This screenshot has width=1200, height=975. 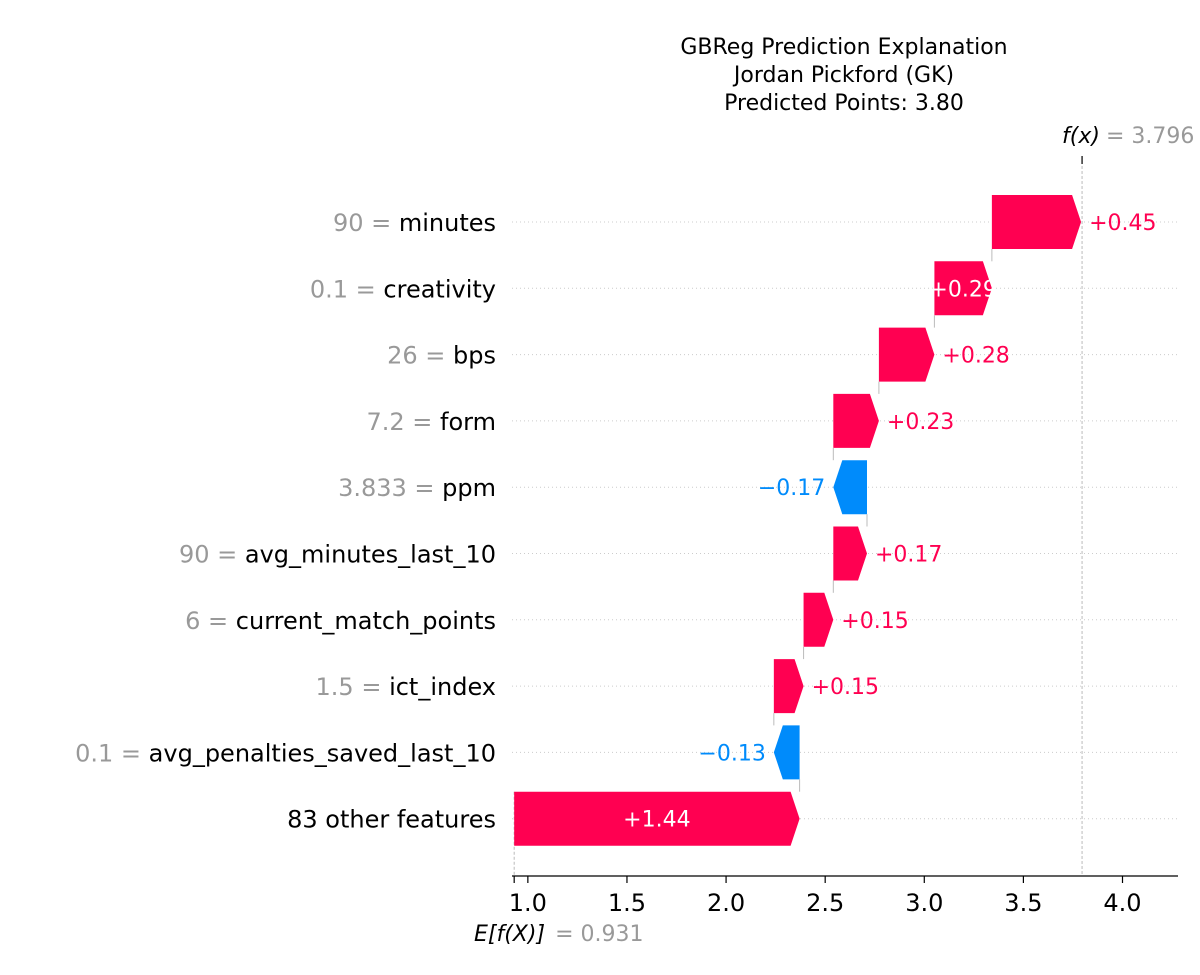 I want to click on base-value-label: E[f(X)], so click(x=509, y=934).